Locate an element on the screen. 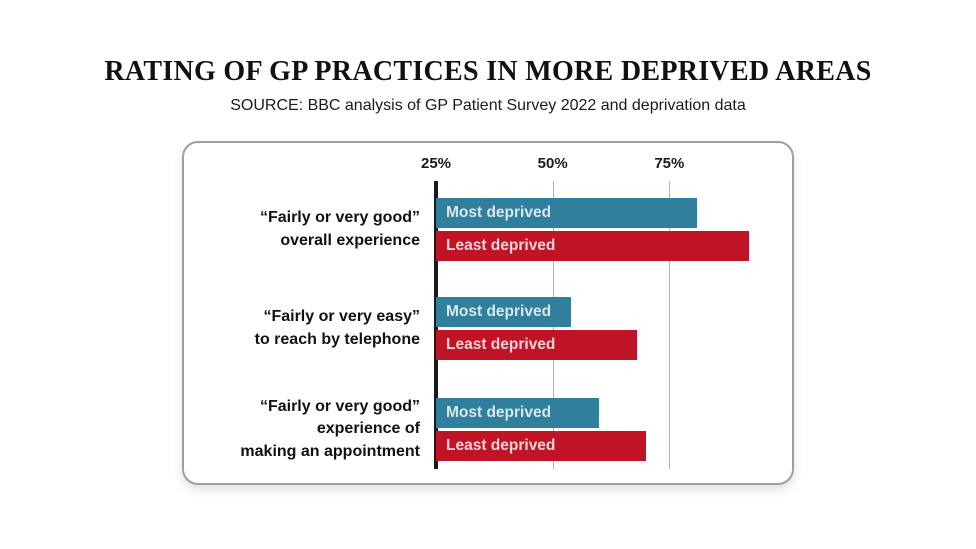 The height and width of the screenshot is (549, 976). category-label: “Fairly or very good” overall experience is located at coordinates (339, 229).